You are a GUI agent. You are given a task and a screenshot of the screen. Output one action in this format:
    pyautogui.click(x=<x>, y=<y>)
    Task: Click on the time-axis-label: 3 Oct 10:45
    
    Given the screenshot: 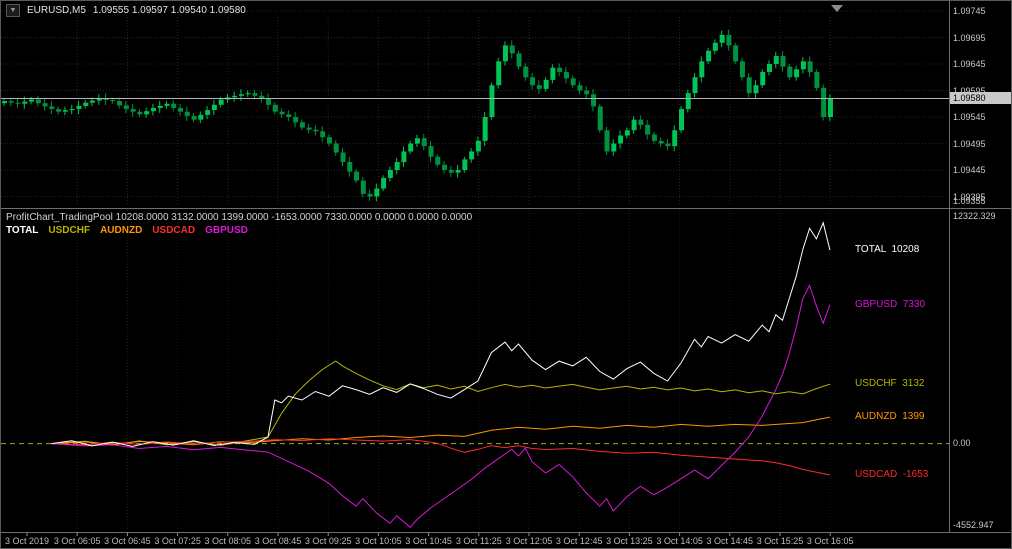 What is the action you would take?
    pyautogui.click(x=428, y=541)
    